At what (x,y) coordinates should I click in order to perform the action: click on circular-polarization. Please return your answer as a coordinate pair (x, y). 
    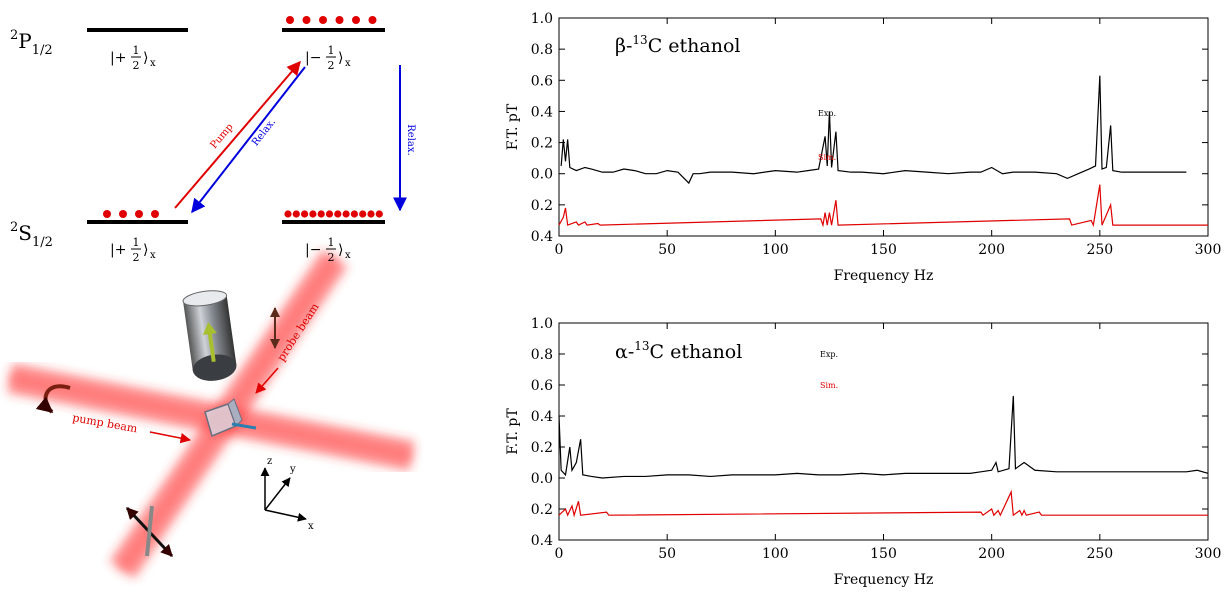
    Looking at the image, I should click on (53, 399).